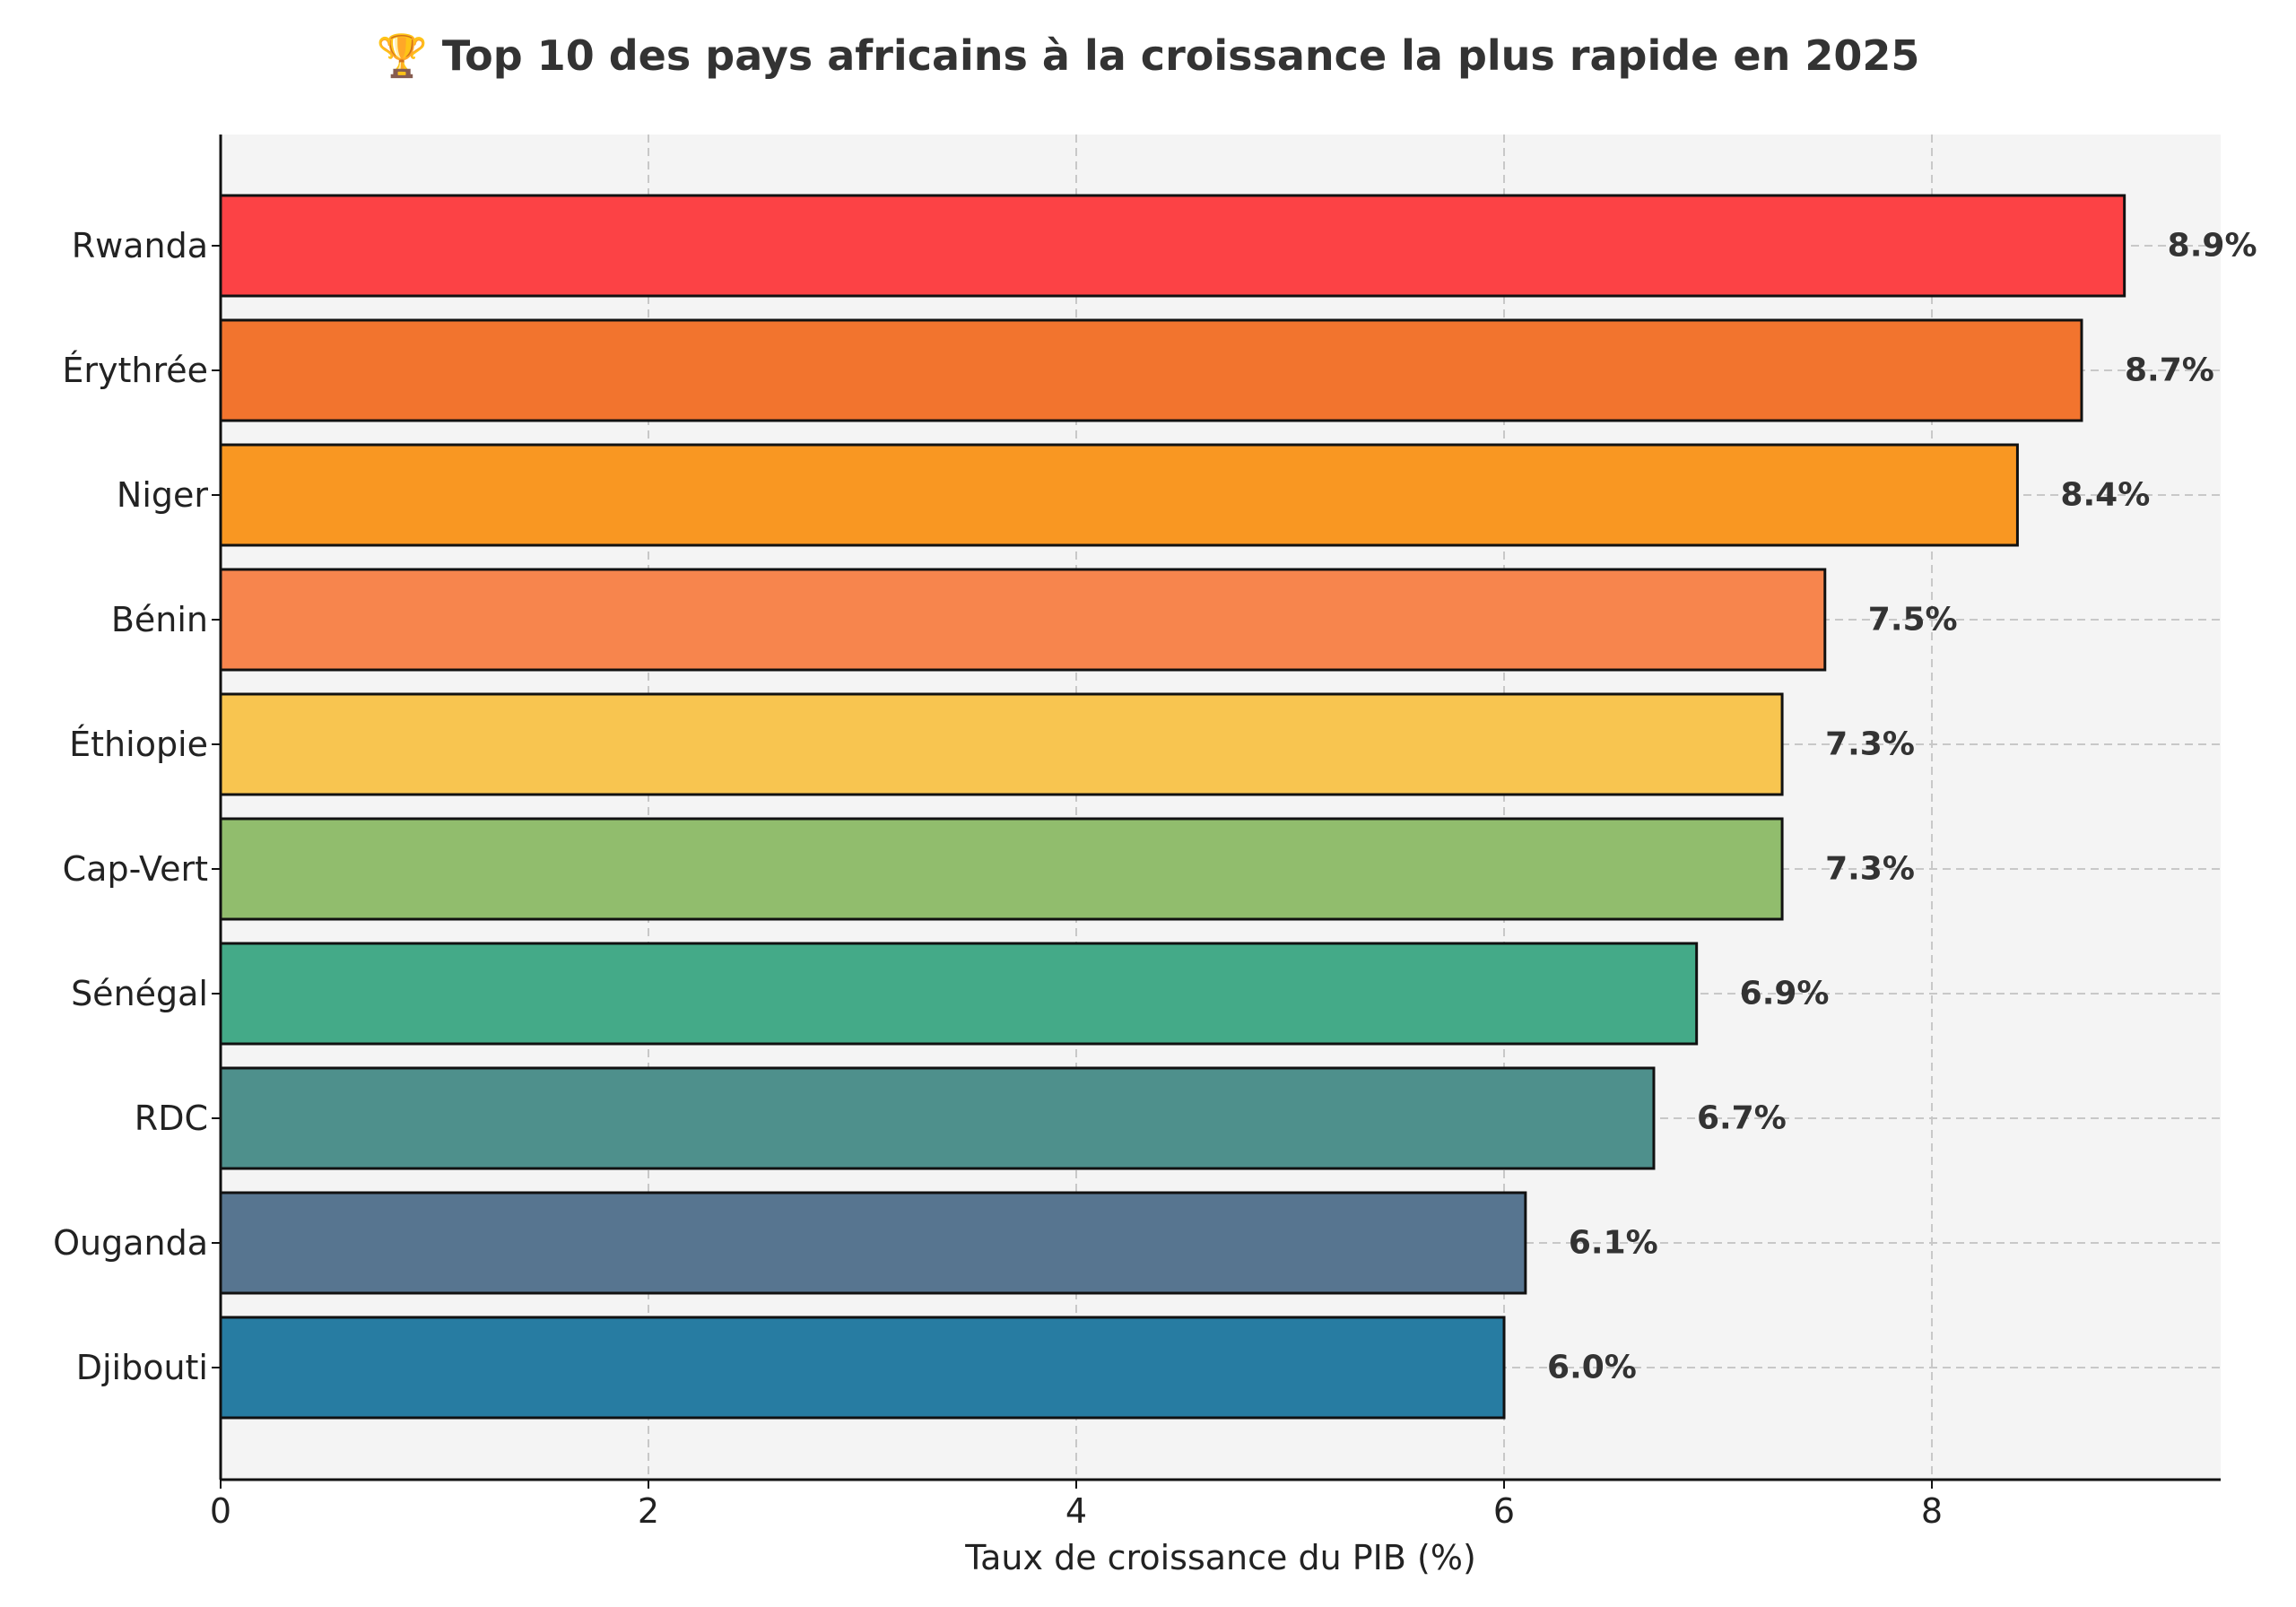 Image resolution: width=2296 pixels, height=1607 pixels. What do you see at coordinates (2105, 496) in the screenshot?
I see `value-label: 8.4%` at bounding box center [2105, 496].